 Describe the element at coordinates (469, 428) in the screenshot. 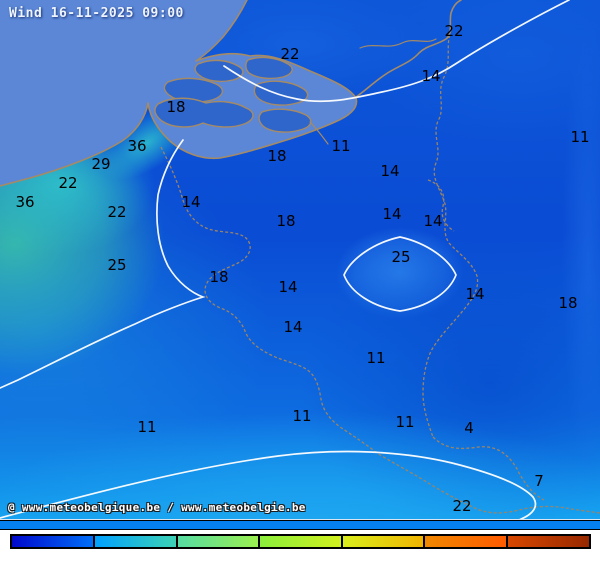

I see `wind-value-label: 4` at that location.